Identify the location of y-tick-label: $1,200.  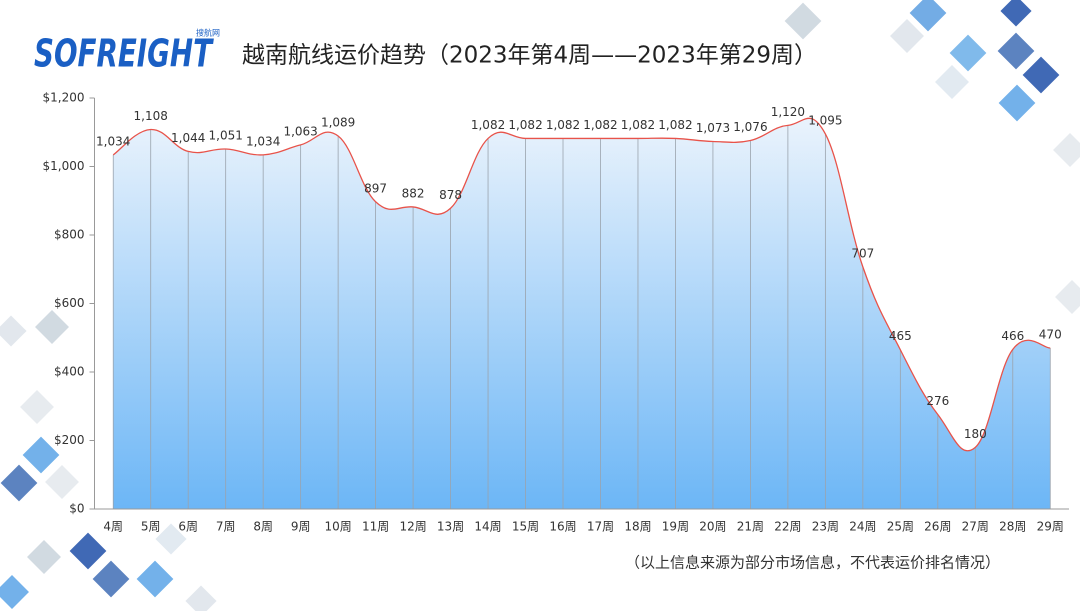
(64, 98).